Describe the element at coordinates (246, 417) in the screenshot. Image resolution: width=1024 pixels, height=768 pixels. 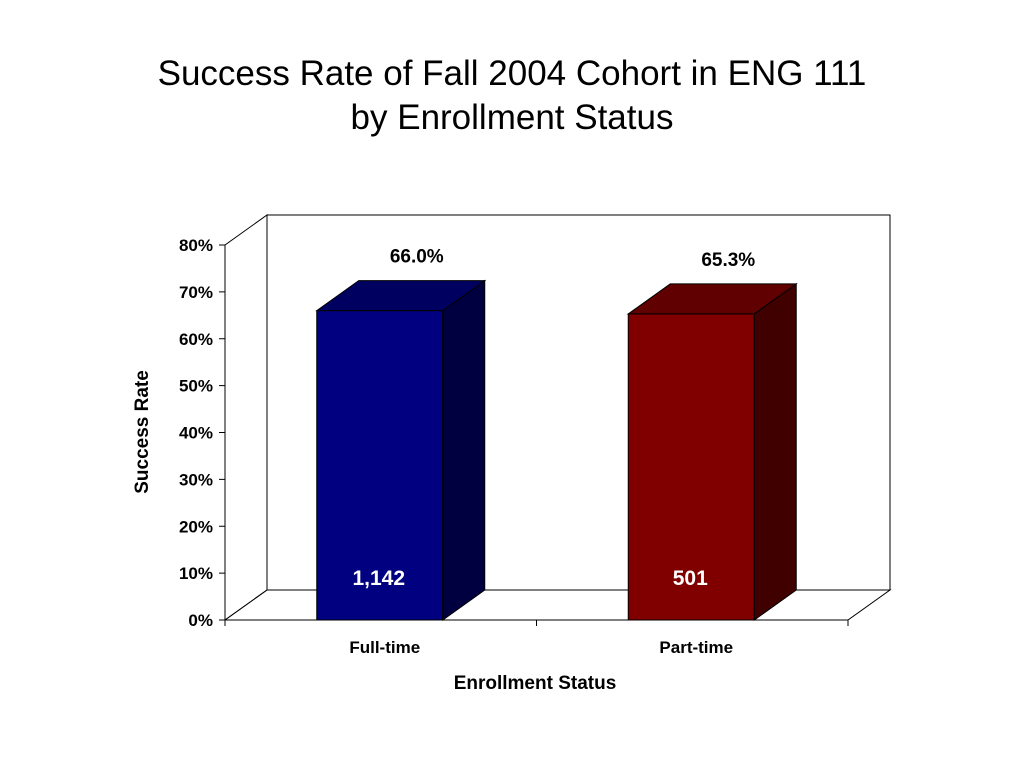
I see `side-wall` at that location.